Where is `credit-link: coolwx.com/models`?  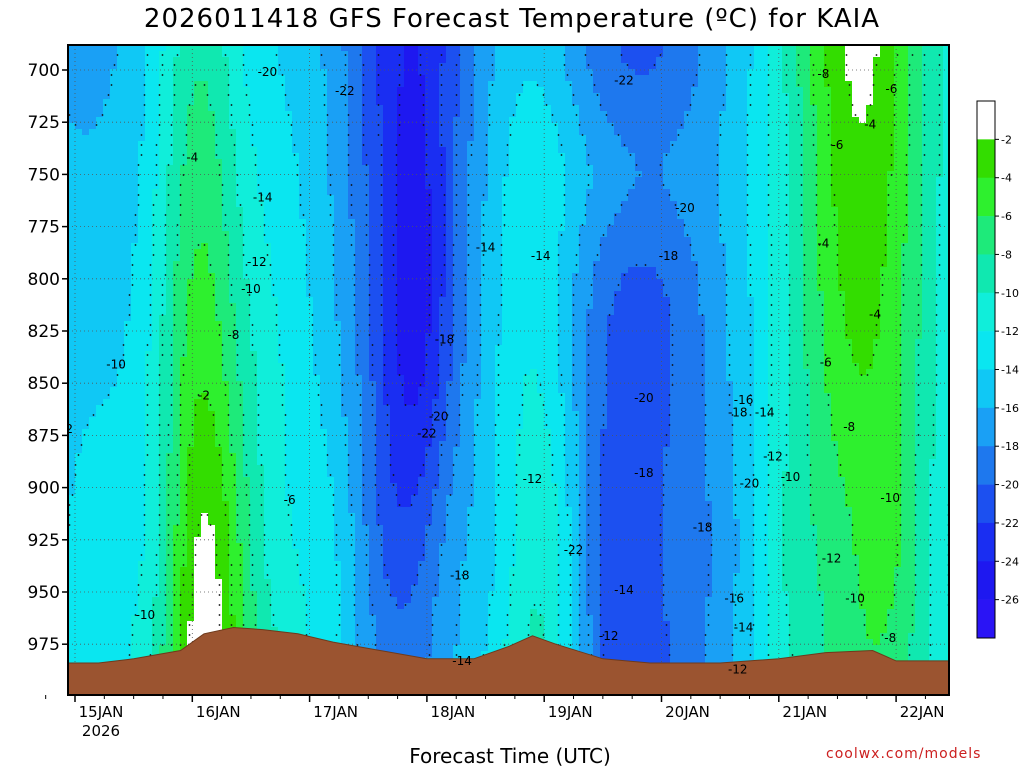
credit-link: coolwx.com/models is located at coordinates (904, 754).